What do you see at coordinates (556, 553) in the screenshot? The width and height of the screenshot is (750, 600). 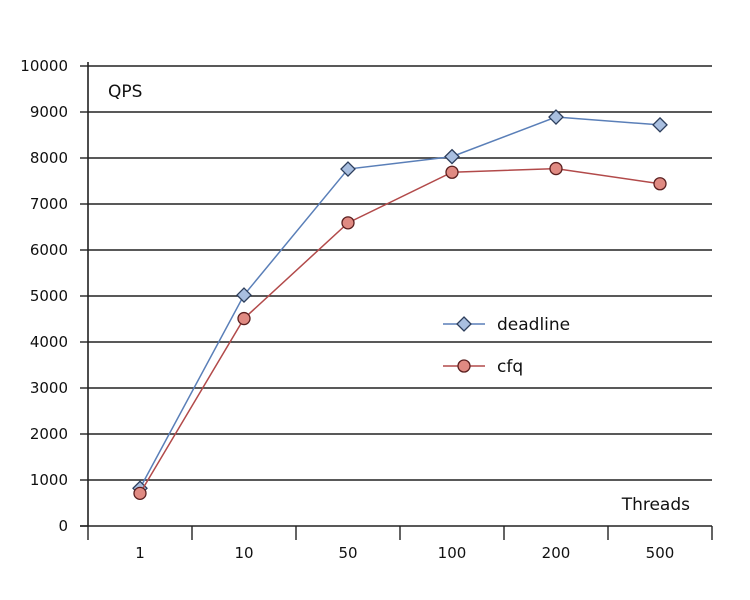 I see `x-tick-label: 200` at bounding box center [556, 553].